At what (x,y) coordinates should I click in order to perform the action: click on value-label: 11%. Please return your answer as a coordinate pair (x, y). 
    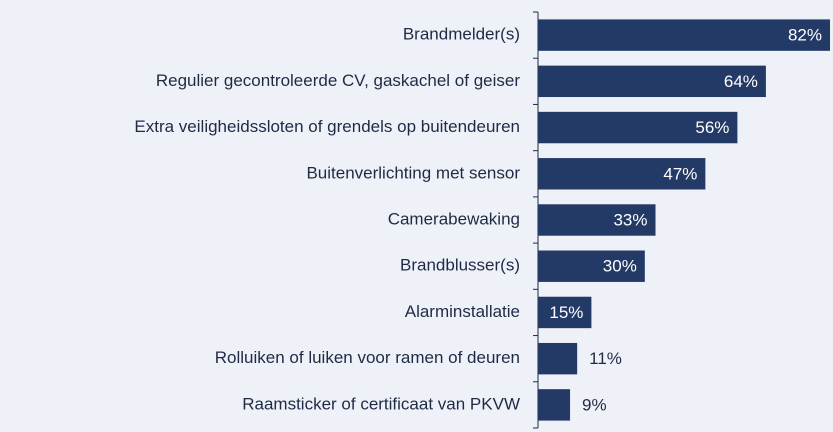
    Looking at the image, I should click on (605, 358).